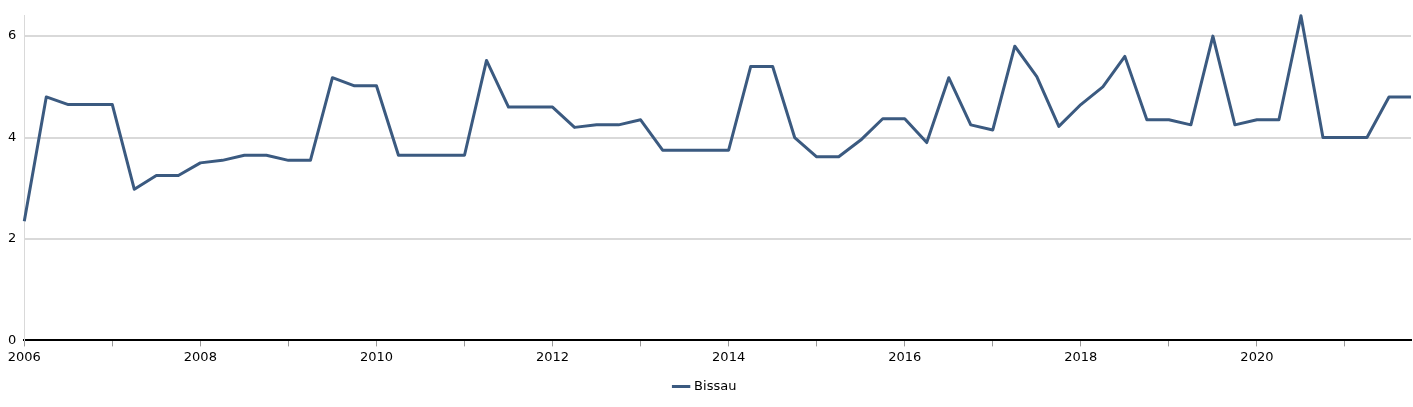 The width and height of the screenshot is (1413, 407). I want to click on y-tick-label: 4, so click(12, 136).